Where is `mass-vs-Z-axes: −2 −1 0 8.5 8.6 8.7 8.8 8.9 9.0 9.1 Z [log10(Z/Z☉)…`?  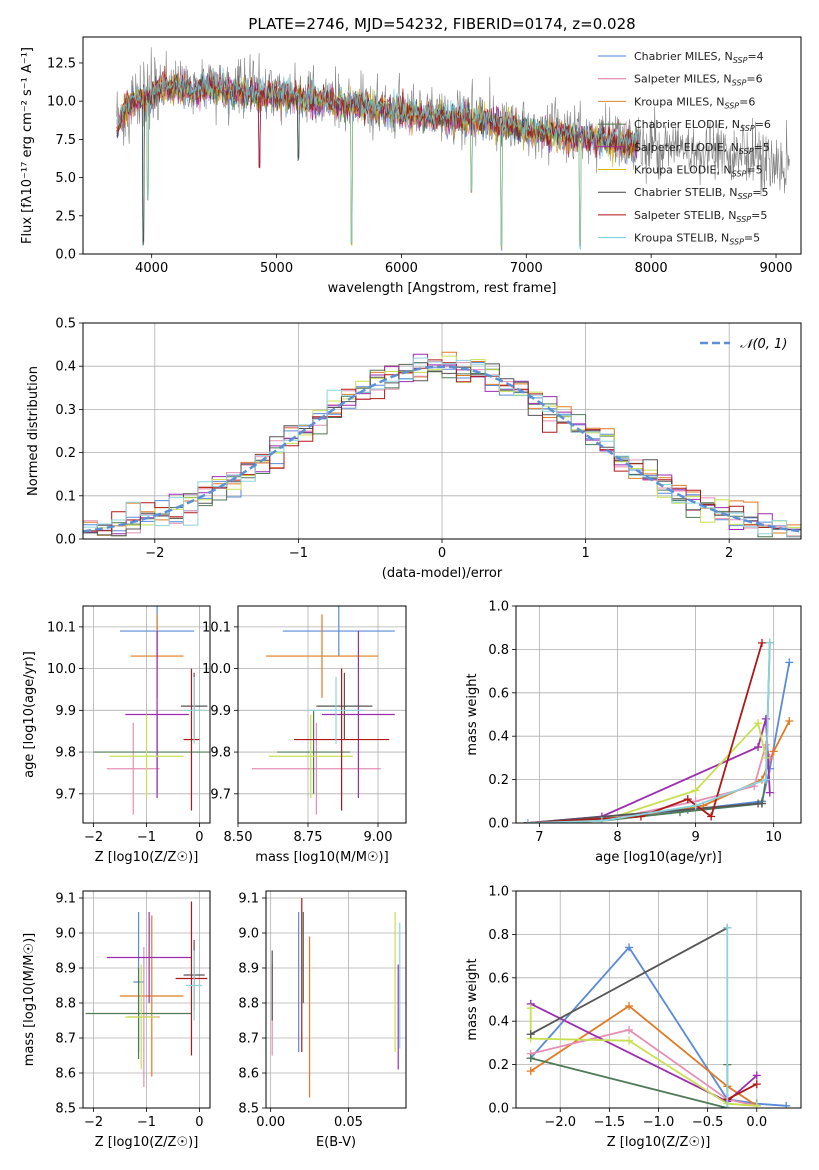 mass-vs-Z-axes: −2 −1 0 8.5 8.6 8.7 8.8 8.9 9.0 9.1 Z [log10(Z/Z☉)… is located at coordinates (116, 1020).